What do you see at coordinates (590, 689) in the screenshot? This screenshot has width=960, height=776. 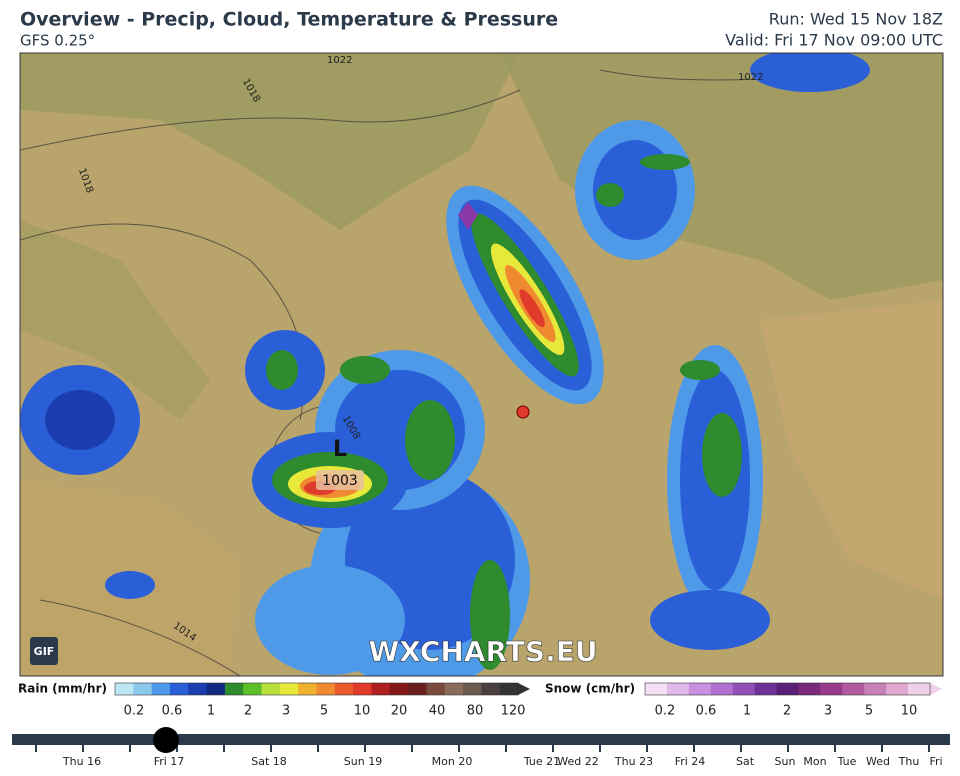 I see `snow-legend-title: Snow (cm/hr)` at bounding box center [590, 689].